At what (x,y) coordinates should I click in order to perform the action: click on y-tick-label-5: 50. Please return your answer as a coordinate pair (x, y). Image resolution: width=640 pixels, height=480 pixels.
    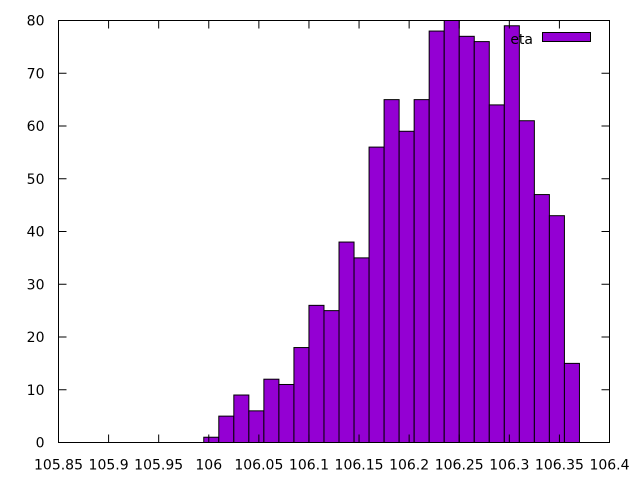
    Looking at the image, I should click on (36, 180).